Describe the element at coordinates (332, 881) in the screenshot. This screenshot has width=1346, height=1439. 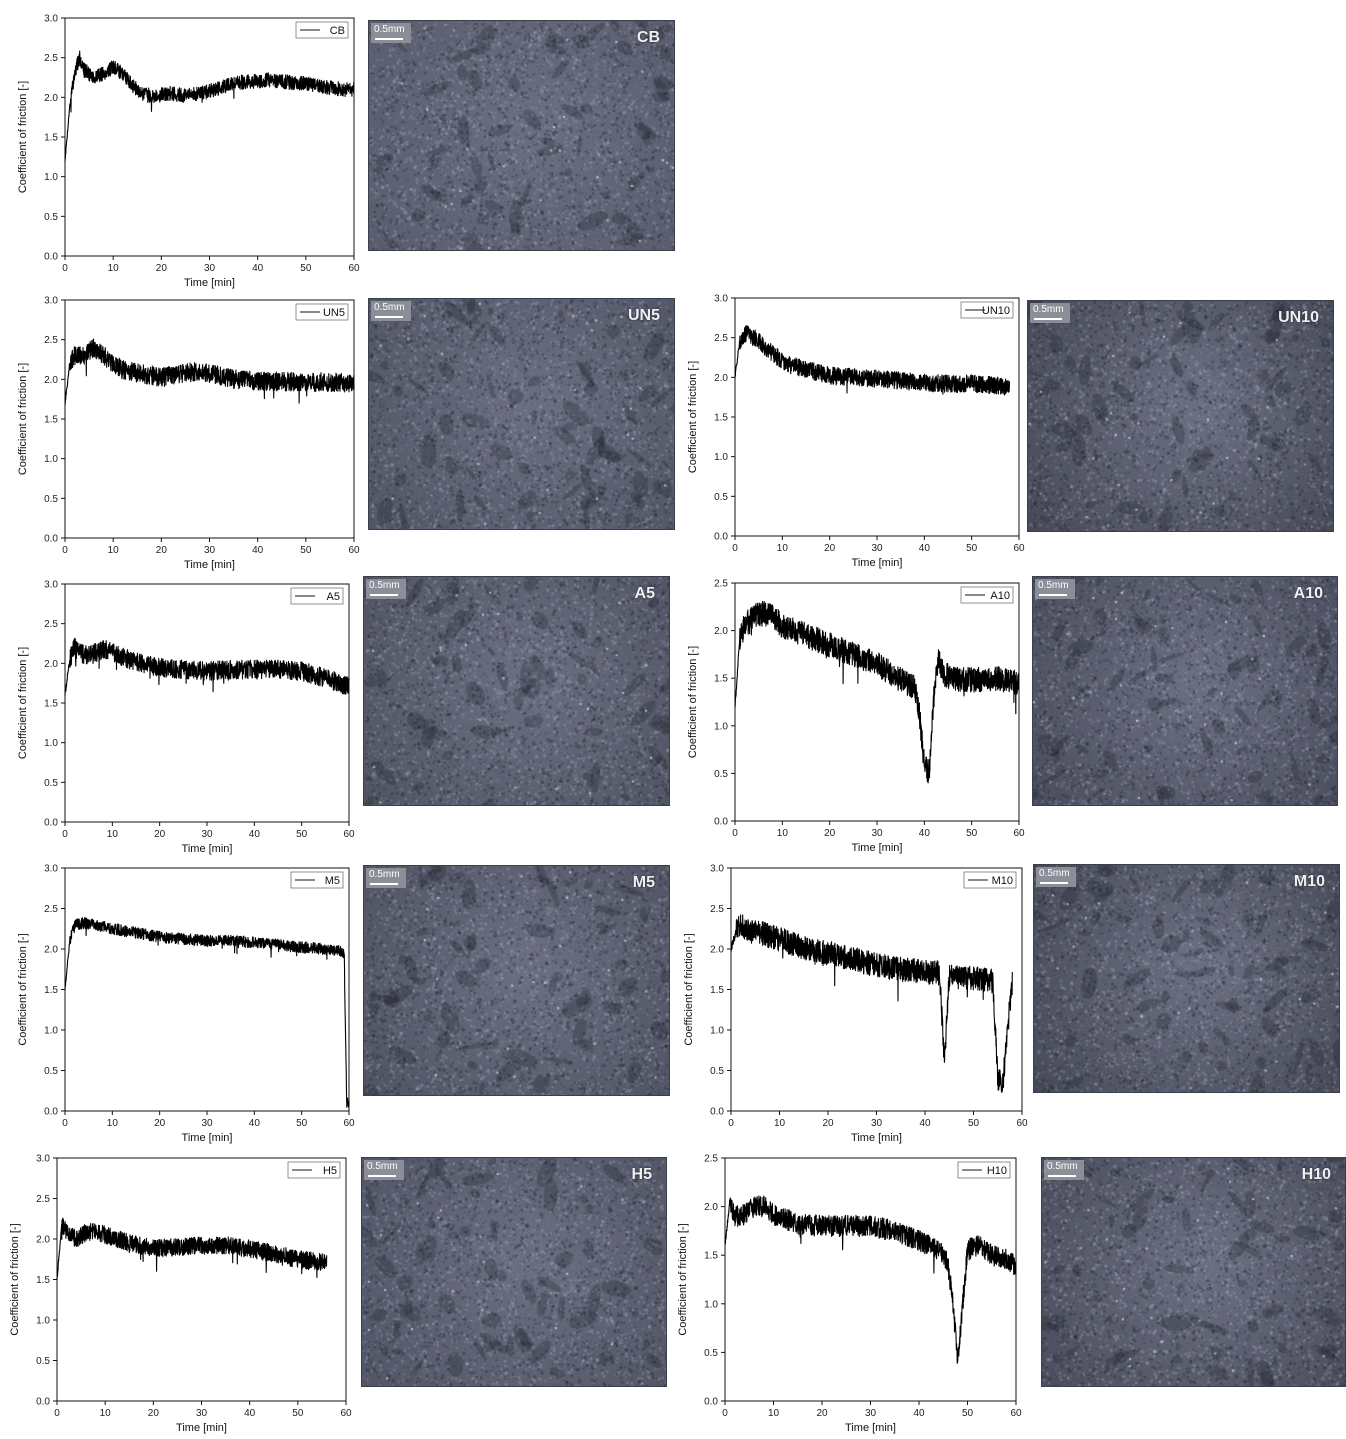
I see `legend-label: M5` at that location.